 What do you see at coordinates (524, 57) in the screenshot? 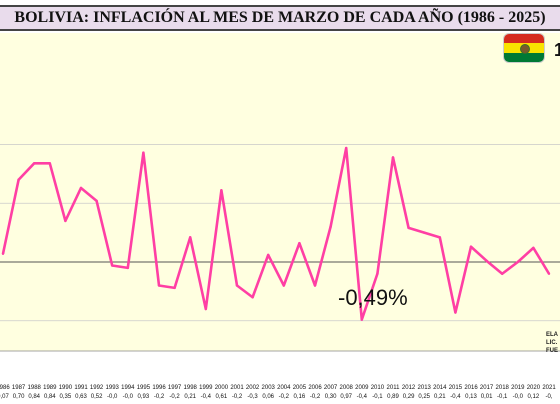
I see `flag-stripe-green` at bounding box center [524, 57].